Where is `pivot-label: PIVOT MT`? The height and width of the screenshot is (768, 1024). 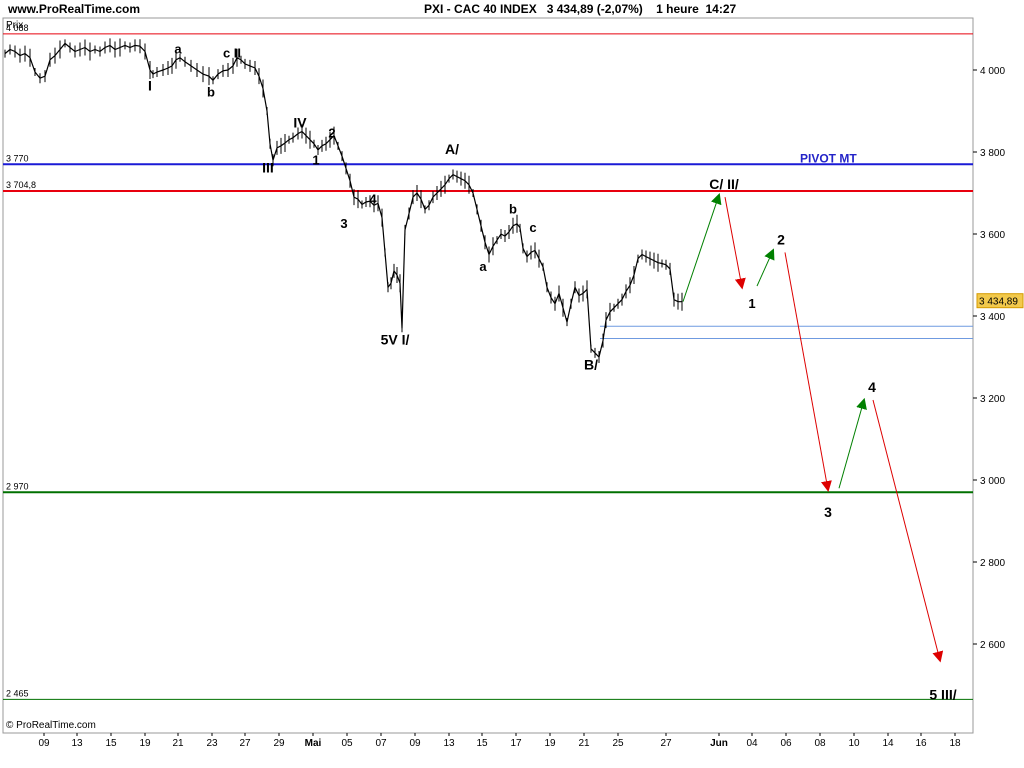
pivot-label: PIVOT MT is located at coordinates (828, 158).